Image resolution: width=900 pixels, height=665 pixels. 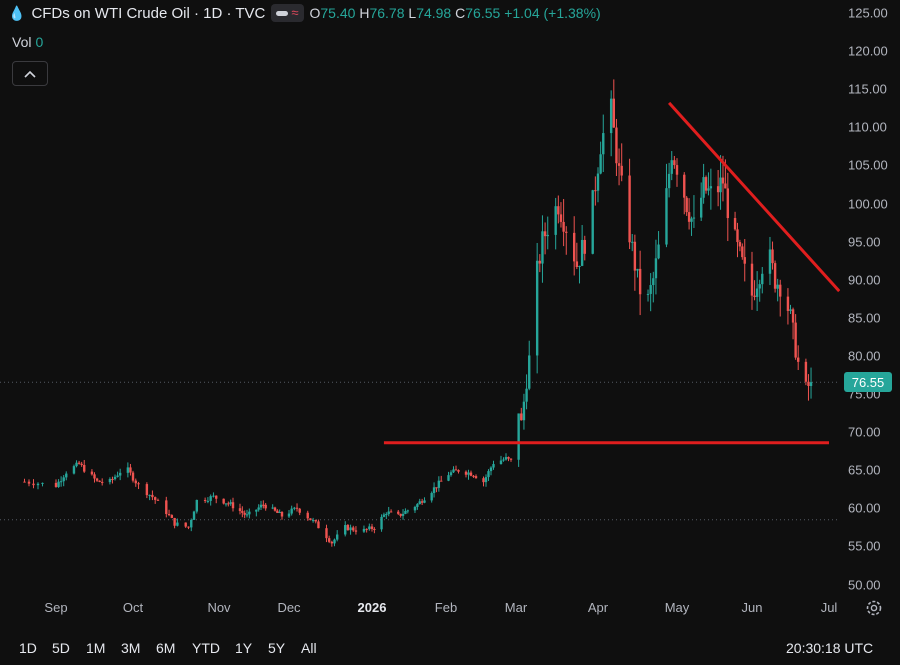 What do you see at coordinates (868, 203) in the screenshot?
I see `price-tick-label: 100.00` at bounding box center [868, 203].